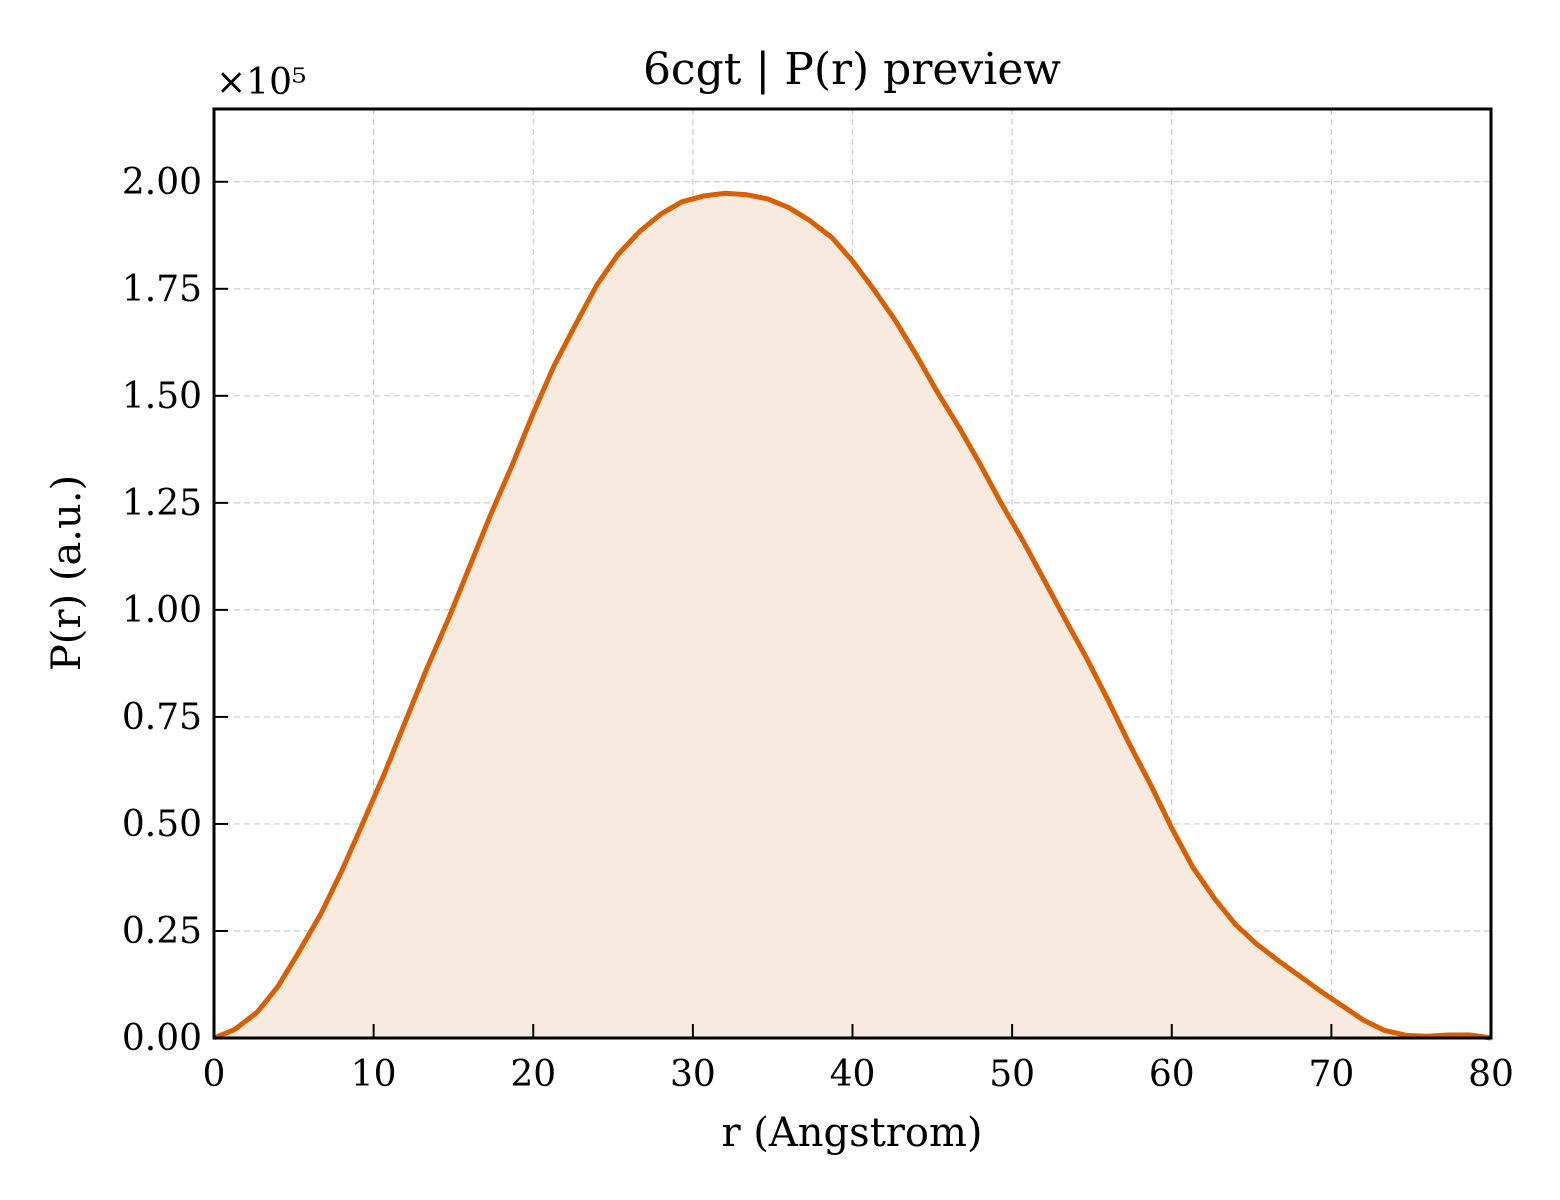 The image size is (1560, 1200). What do you see at coordinates (162, 824) in the screenshot?
I see `y-tick-label: 0.50` at bounding box center [162, 824].